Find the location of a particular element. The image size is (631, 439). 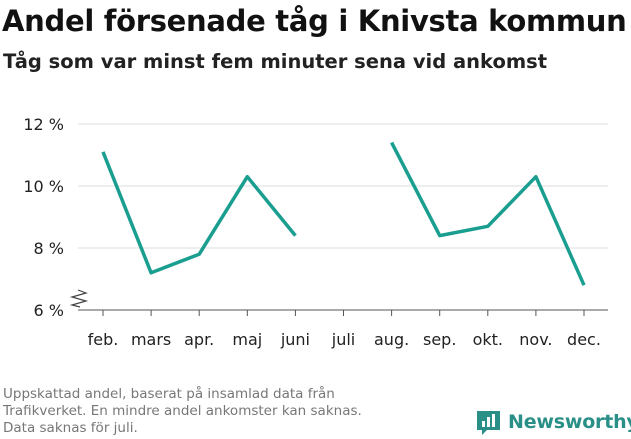

x-tick-label: apr. is located at coordinates (199, 339).